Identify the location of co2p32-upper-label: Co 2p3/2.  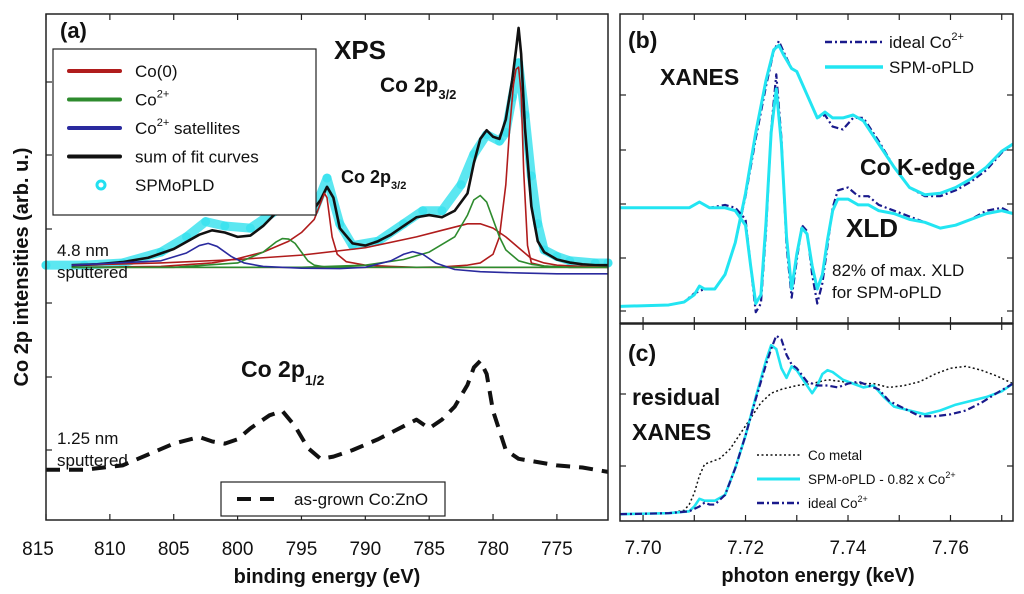
(418, 88).